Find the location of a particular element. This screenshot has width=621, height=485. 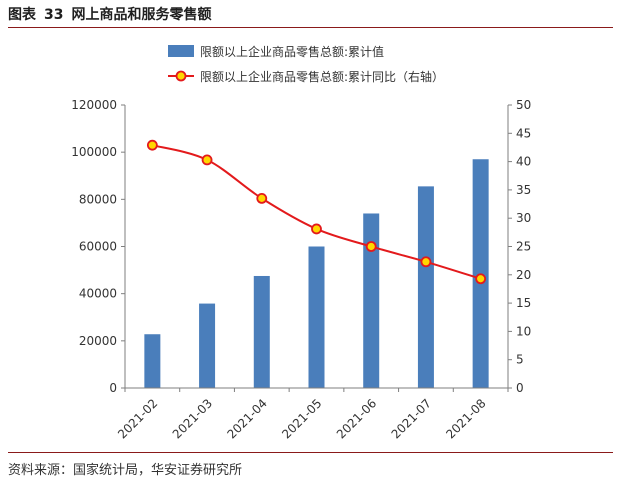

x-tick-label: 2021-04 is located at coordinates (246, 418).